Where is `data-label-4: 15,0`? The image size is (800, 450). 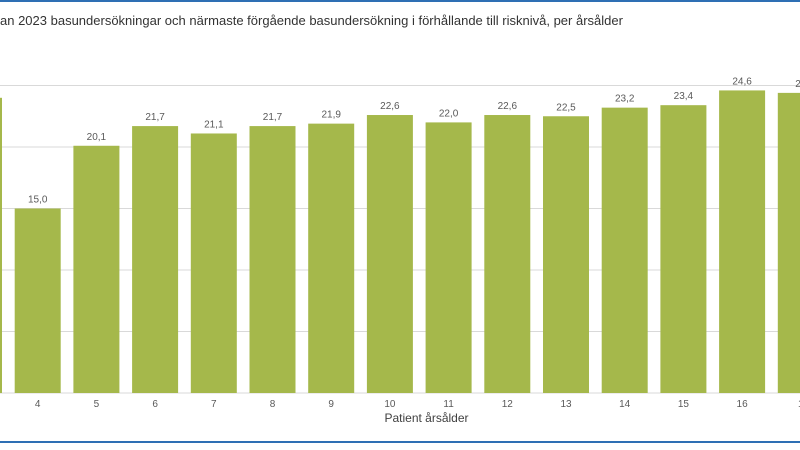
data-label-4: 15,0 is located at coordinates (38, 200).